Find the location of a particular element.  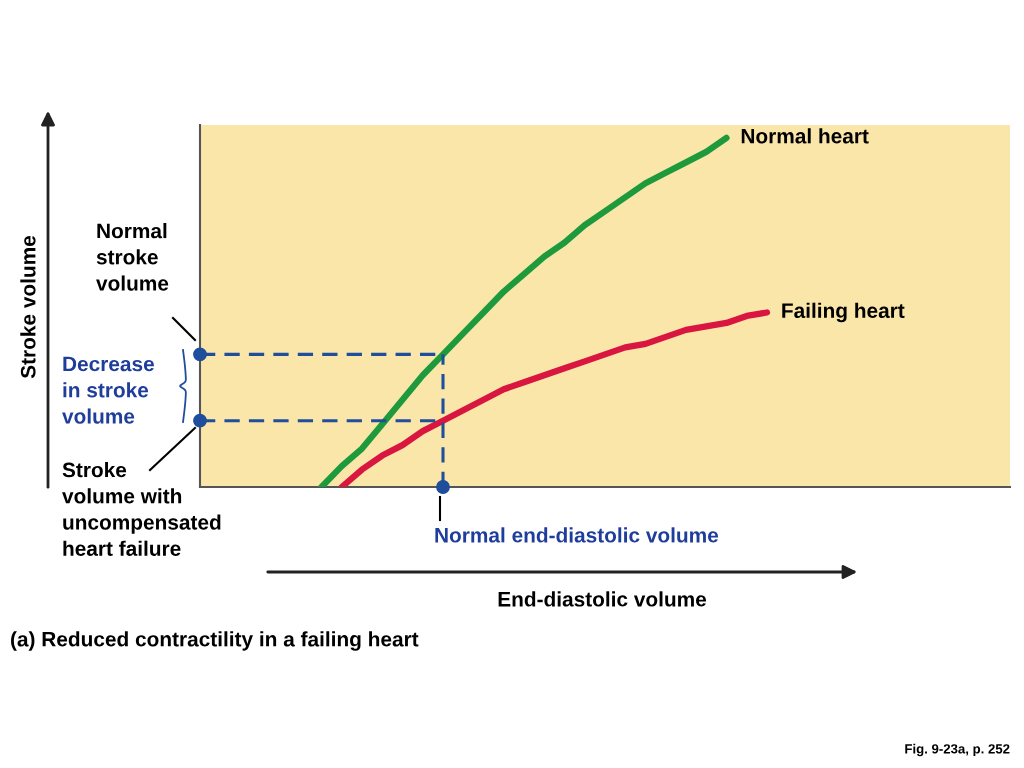

series-label: Failing heart is located at coordinates (843, 312).